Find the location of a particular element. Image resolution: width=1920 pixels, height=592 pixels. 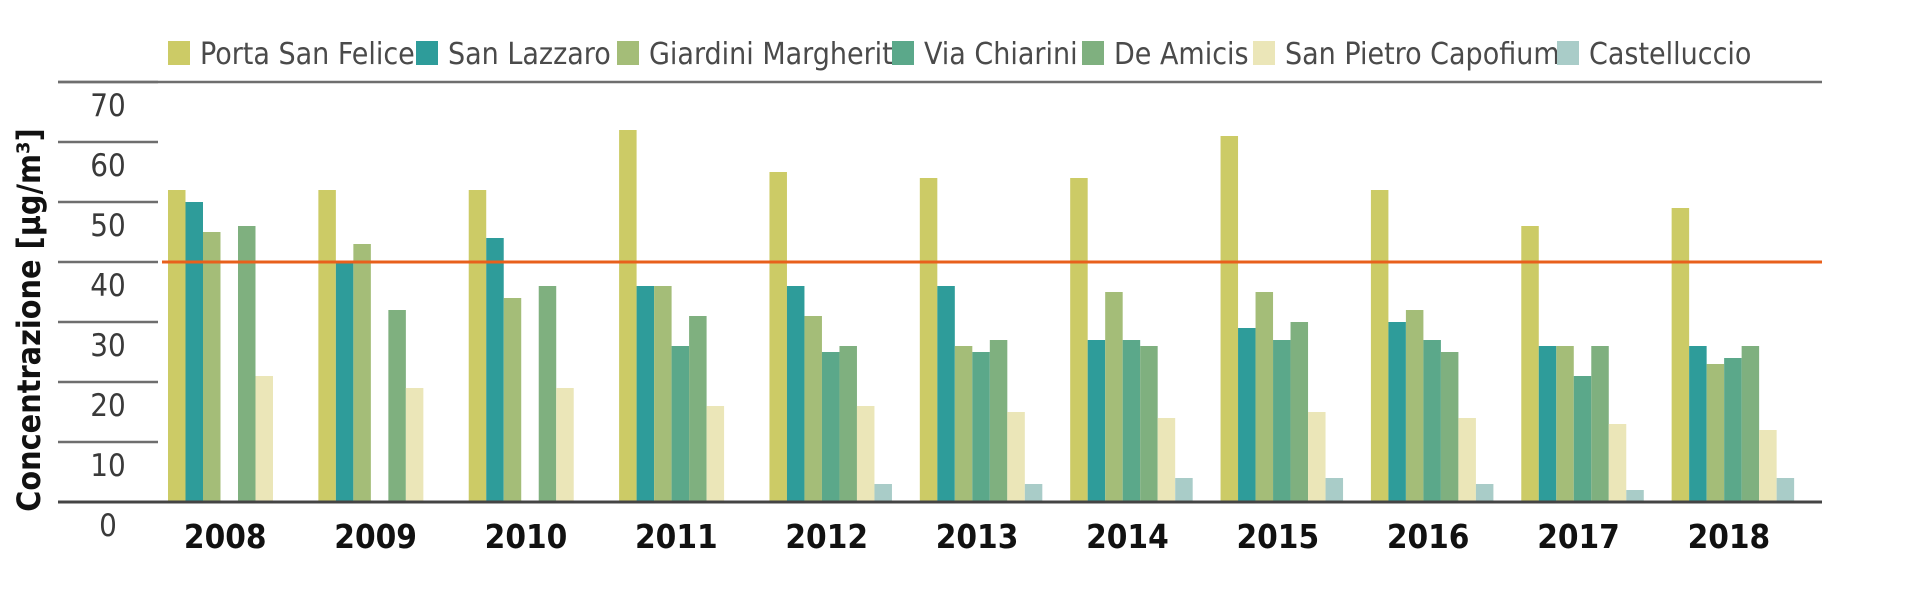

x-tick-label: 2017 is located at coordinates (1578, 536).